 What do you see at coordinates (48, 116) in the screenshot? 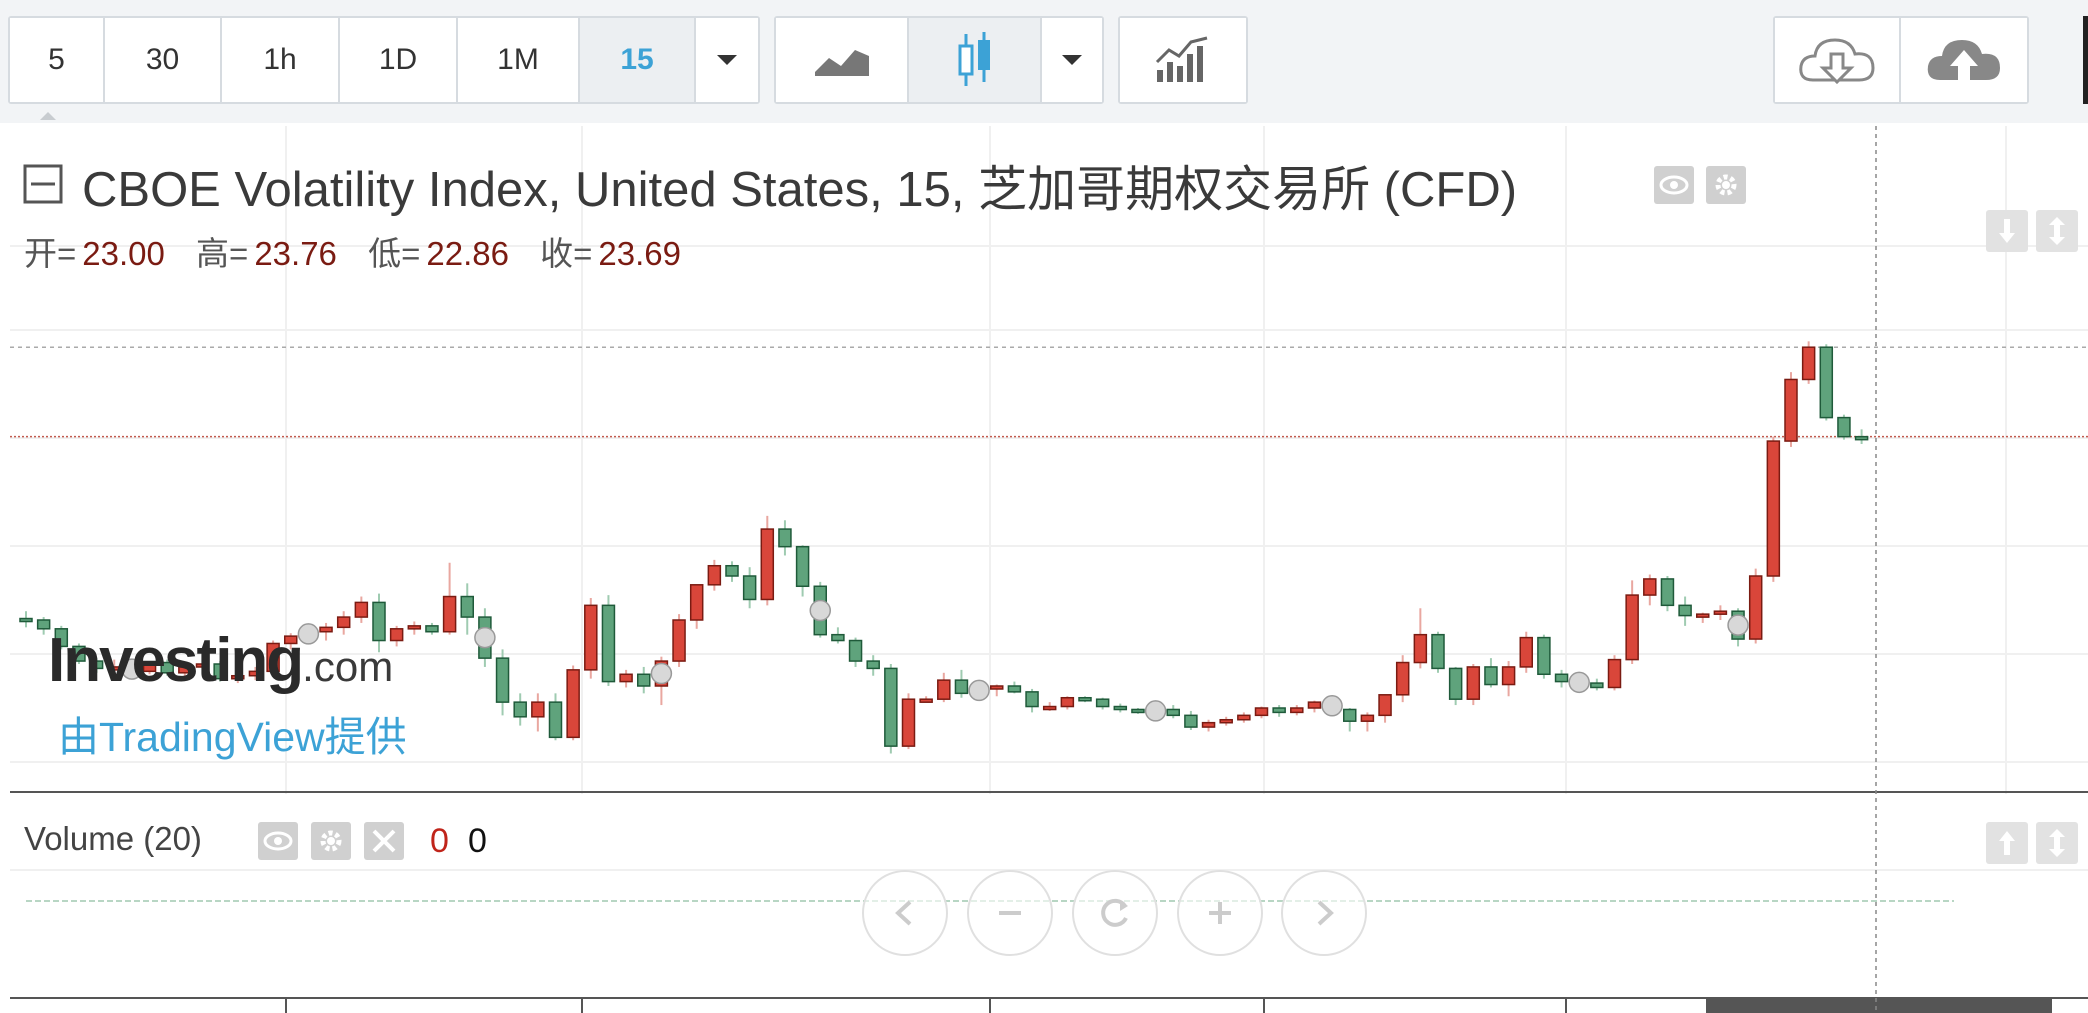
I see `collapse-arrow-icon` at bounding box center [48, 116].